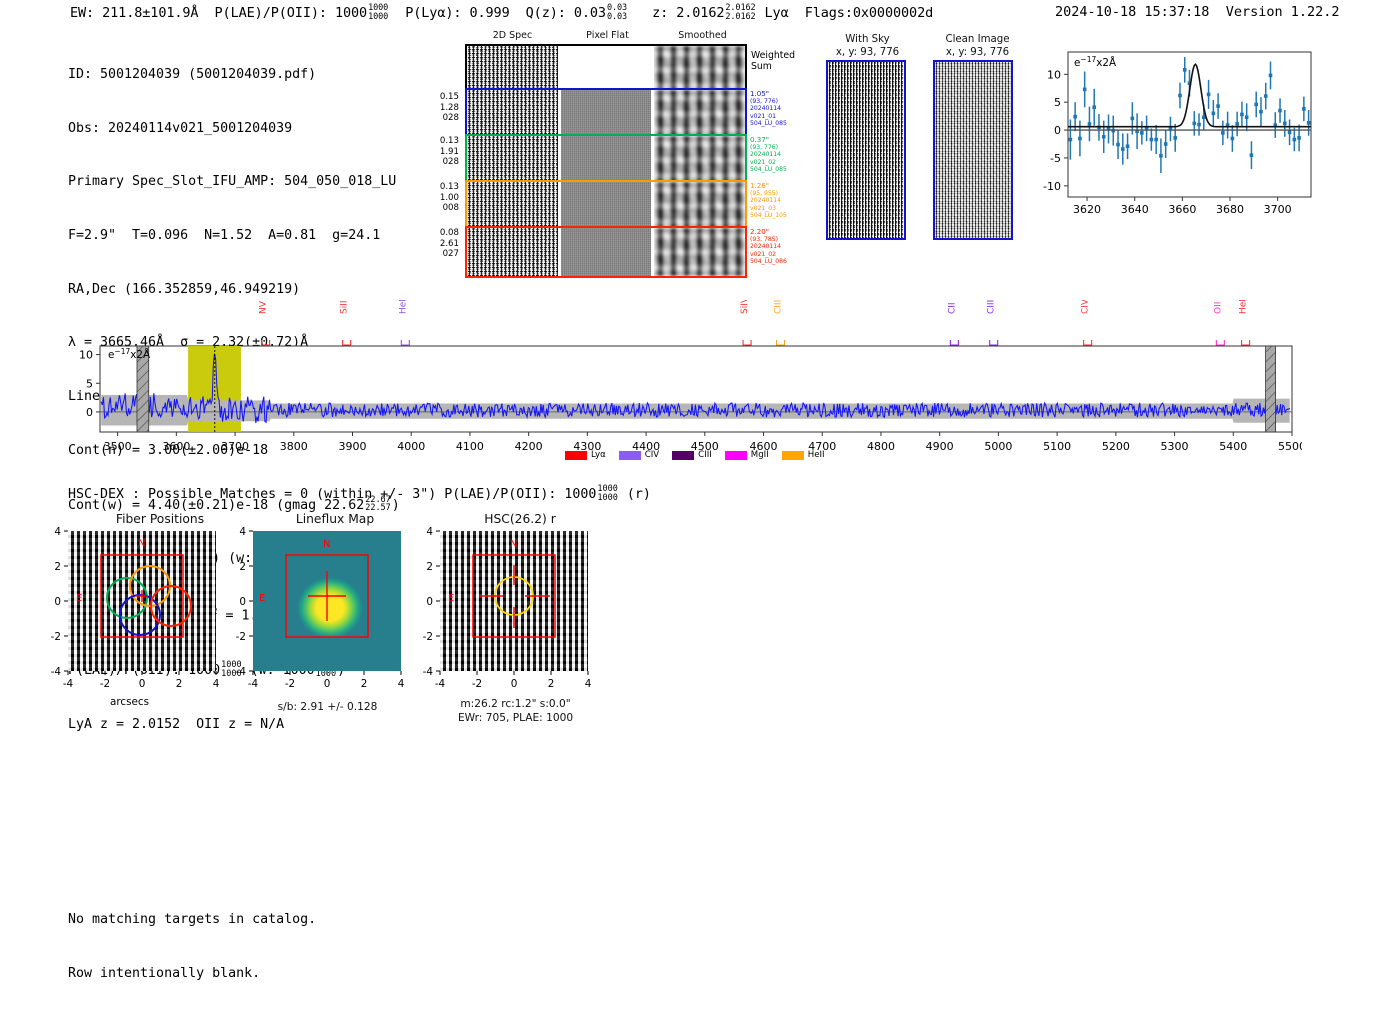 This screenshot has width=1400, height=1019. I want to click on svg-text: 5100, so click(1057, 446).